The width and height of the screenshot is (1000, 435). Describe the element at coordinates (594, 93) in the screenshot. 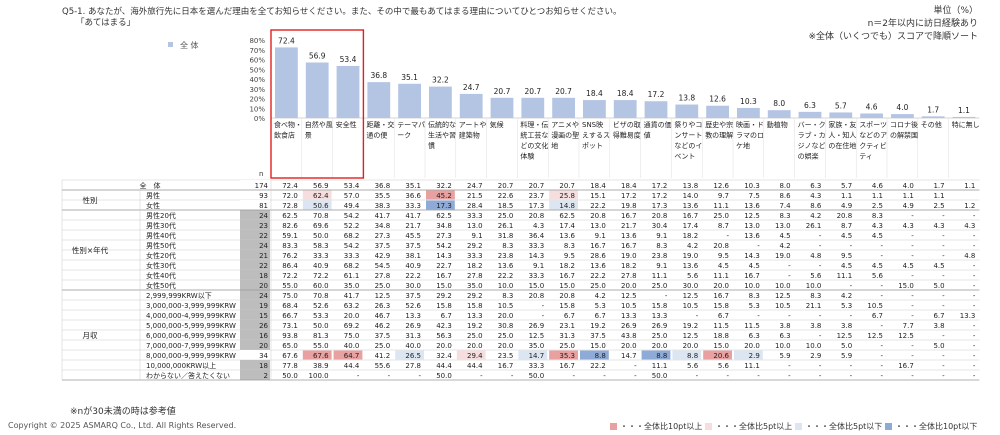

I see `bar-value-label: 18.4` at that location.